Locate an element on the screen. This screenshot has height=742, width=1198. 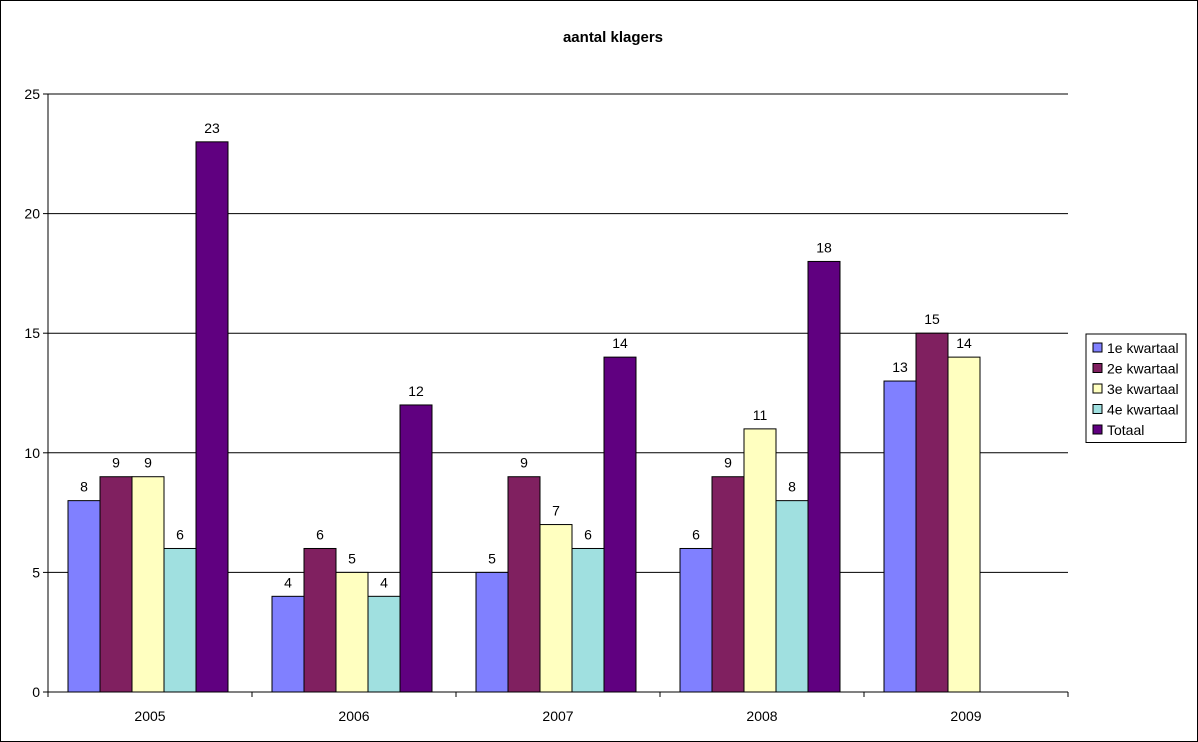
y-tick-label: 10 is located at coordinates (32, 453).